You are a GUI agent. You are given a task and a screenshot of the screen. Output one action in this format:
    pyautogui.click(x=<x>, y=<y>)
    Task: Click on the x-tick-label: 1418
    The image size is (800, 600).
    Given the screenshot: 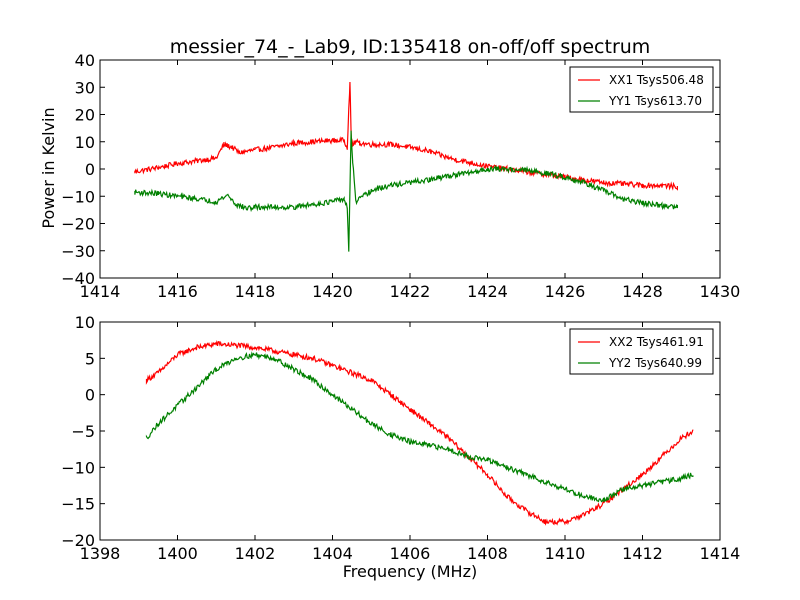 What is the action you would take?
    pyautogui.click(x=255, y=291)
    